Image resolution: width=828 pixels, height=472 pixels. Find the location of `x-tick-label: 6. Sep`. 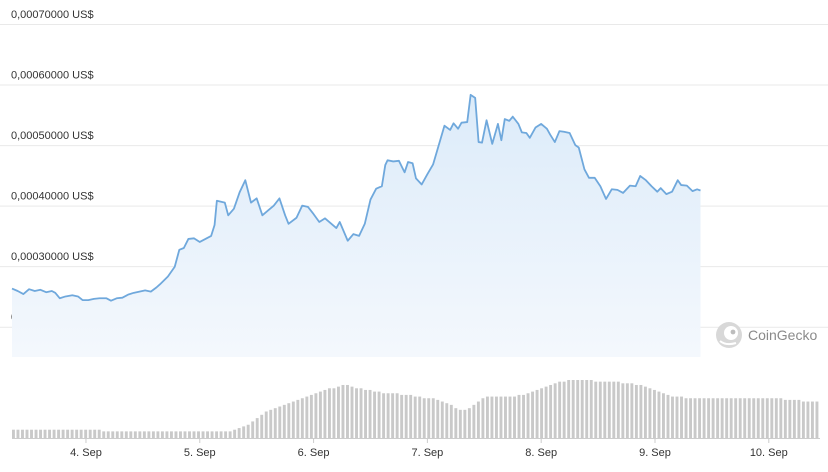

x-tick-label: 6. Sep is located at coordinates (314, 453).